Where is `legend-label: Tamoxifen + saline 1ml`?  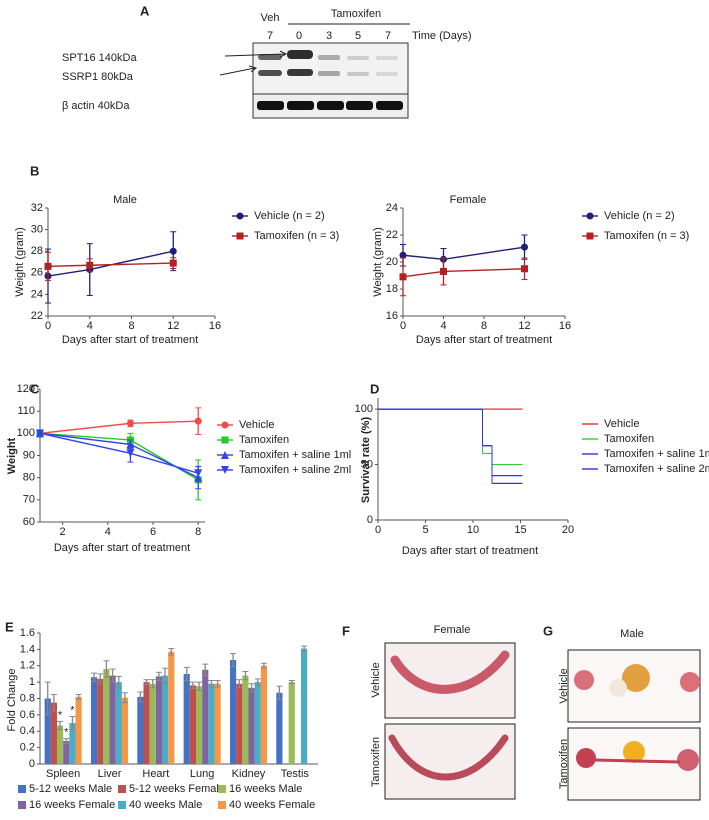 legend-label: Tamoxifen + saline 1ml is located at coordinates (295, 455).